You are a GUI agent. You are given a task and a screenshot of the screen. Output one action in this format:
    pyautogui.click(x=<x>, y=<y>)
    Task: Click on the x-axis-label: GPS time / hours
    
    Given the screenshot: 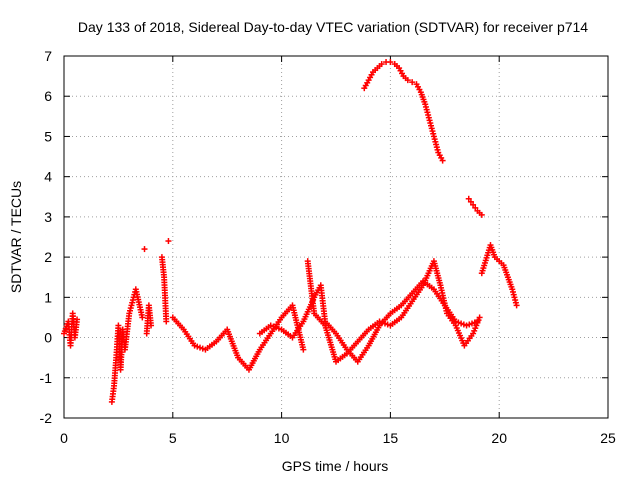 What is the action you would take?
    pyautogui.click(x=335, y=466)
    